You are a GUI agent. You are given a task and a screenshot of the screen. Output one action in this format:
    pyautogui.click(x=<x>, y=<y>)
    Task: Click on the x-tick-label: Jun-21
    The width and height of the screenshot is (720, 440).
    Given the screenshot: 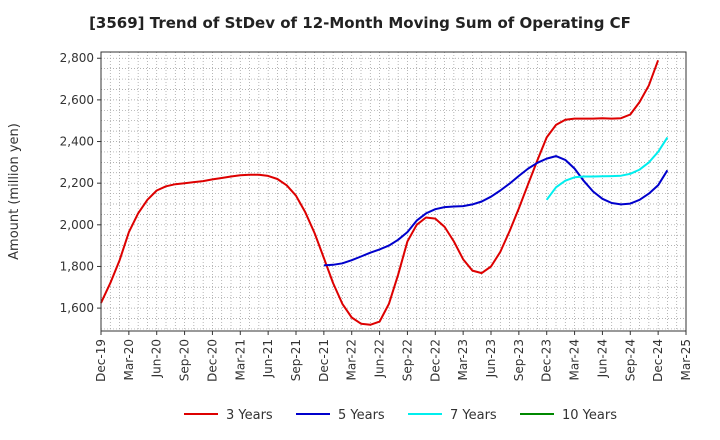 What is the action you would take?
    pyautogui.click(x=268, y=358)
    